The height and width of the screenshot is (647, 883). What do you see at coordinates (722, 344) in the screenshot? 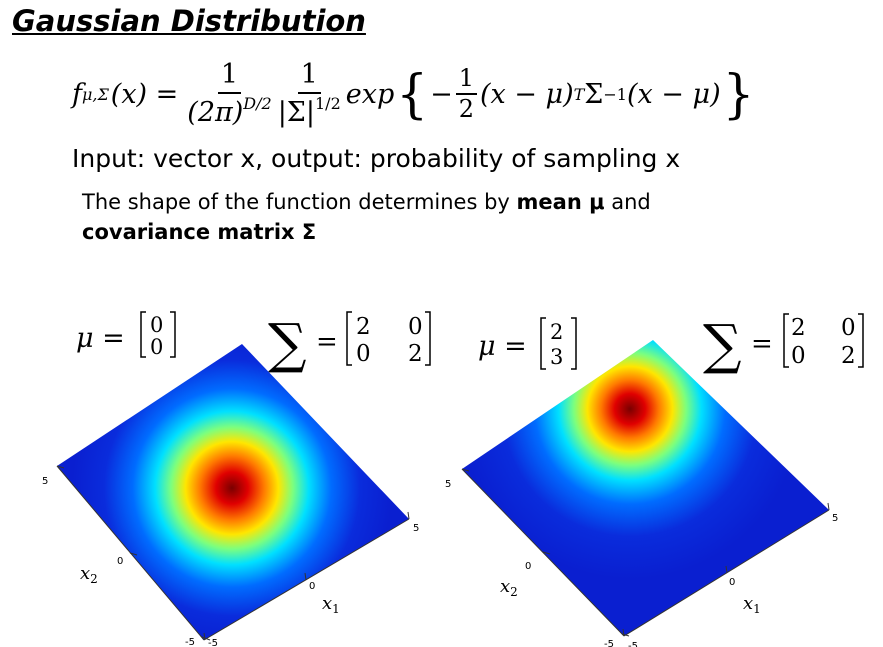
I see `plot2-sigma-symbol: ∑` at bounding box center [722, 344].